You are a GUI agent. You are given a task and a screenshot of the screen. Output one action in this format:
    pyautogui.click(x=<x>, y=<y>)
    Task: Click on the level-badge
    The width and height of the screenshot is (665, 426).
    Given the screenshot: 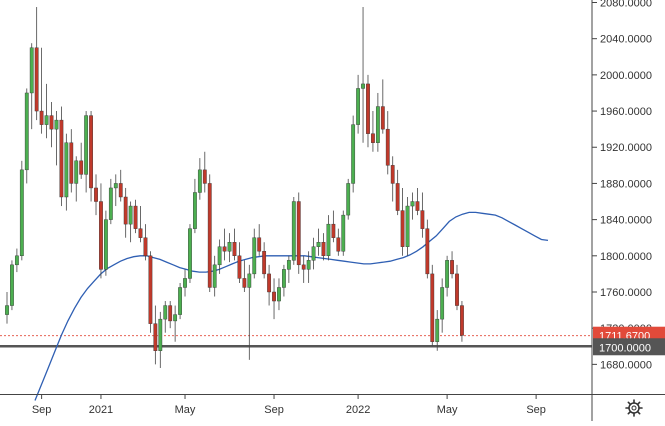 What is the action you would take?
    pyautogui.click(x=629, y=347)
    